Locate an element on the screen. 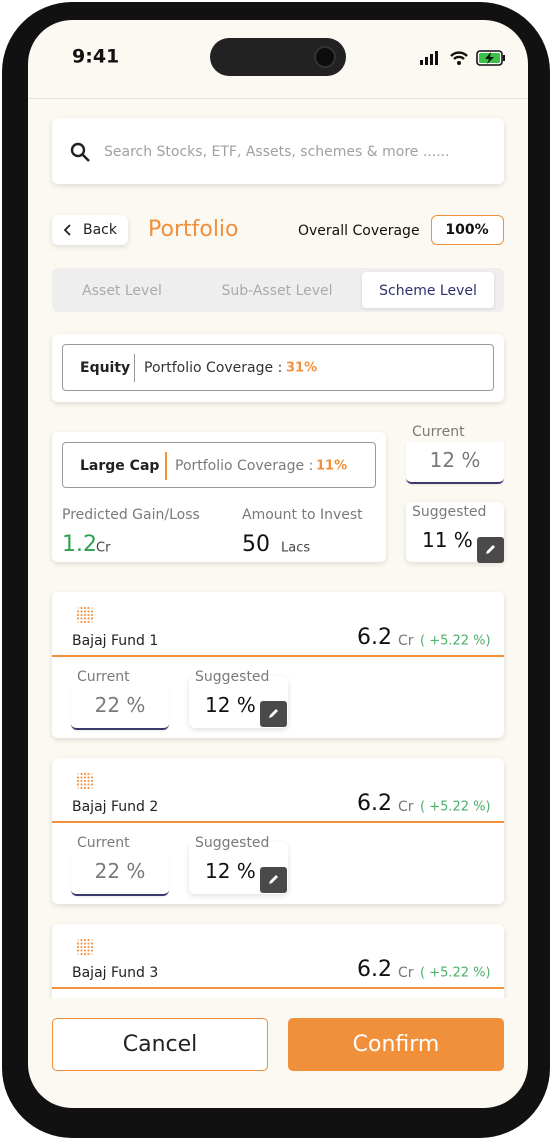 This screenshot has width=556, height=1144. equity-name: Equity is located at coordinates (105, 368).